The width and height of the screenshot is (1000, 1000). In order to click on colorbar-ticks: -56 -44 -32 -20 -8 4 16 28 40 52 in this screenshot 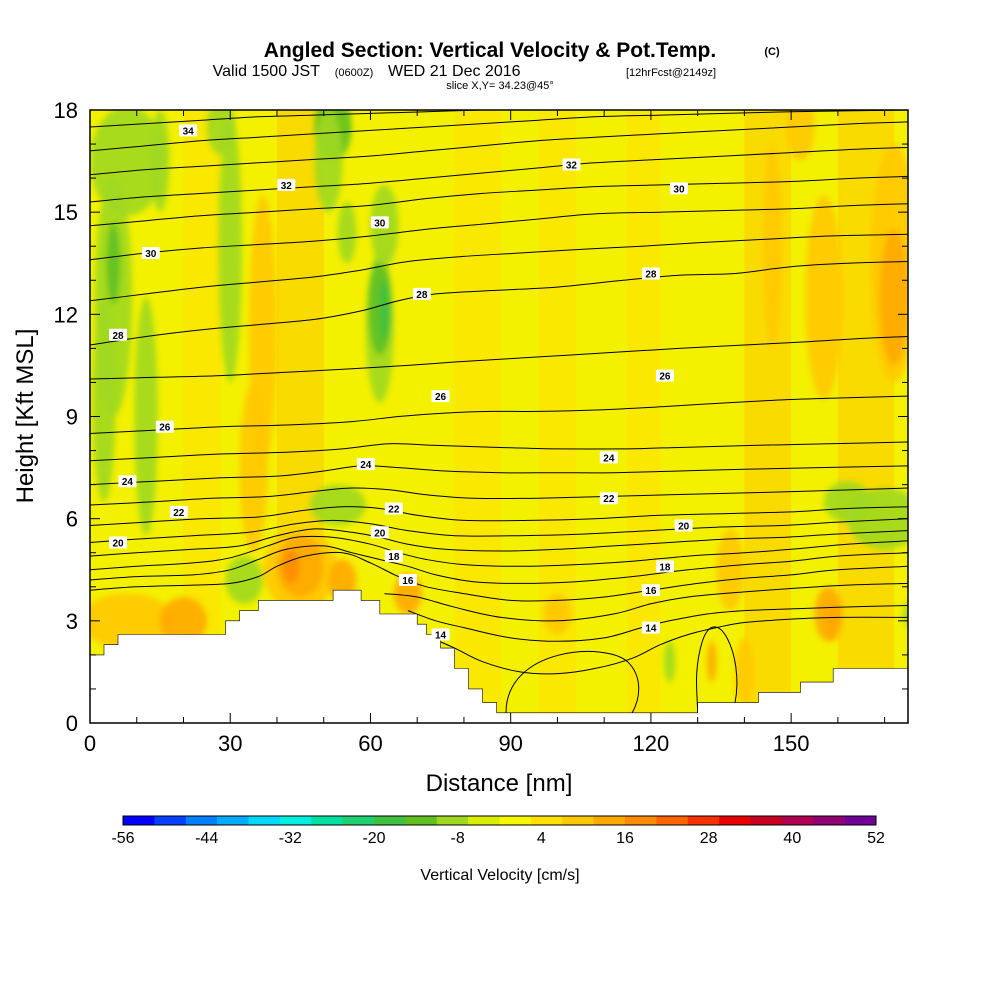, I will do `click(498, 838)`.